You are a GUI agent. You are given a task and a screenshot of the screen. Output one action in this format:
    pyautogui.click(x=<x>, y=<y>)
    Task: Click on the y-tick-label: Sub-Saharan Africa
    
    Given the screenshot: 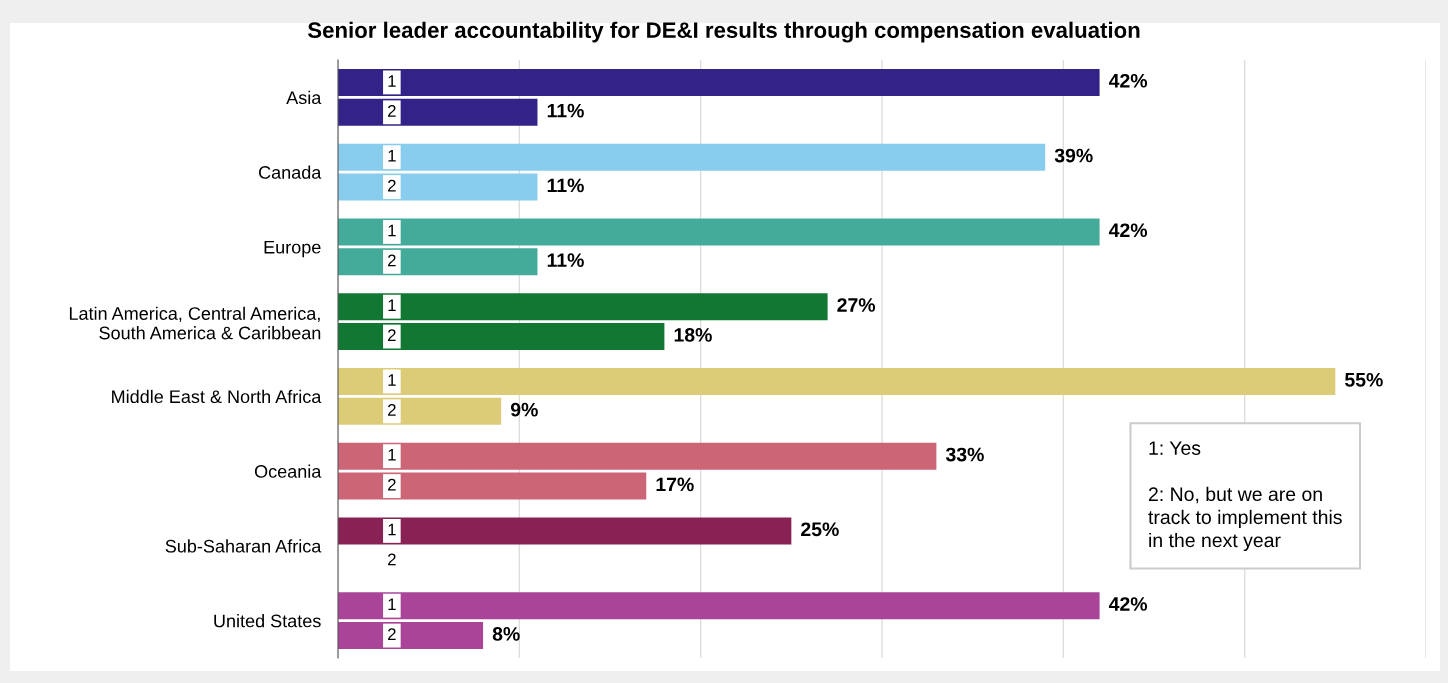 What is the action you would take?
    pyautogui.click(x=243, y=546)
    